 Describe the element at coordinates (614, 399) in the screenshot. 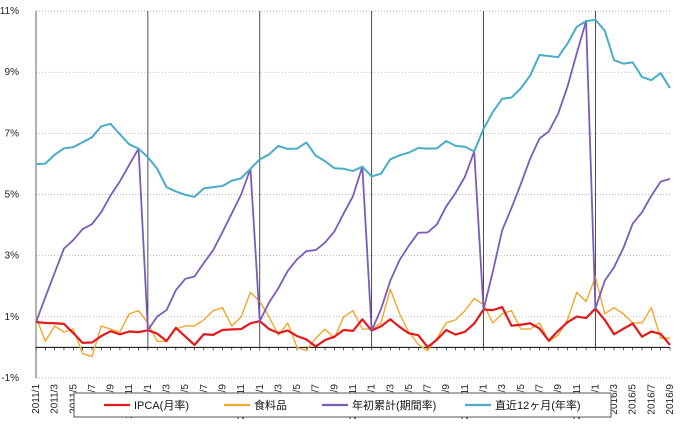

I see `x-tick-label-31: 2016/3` at that location.